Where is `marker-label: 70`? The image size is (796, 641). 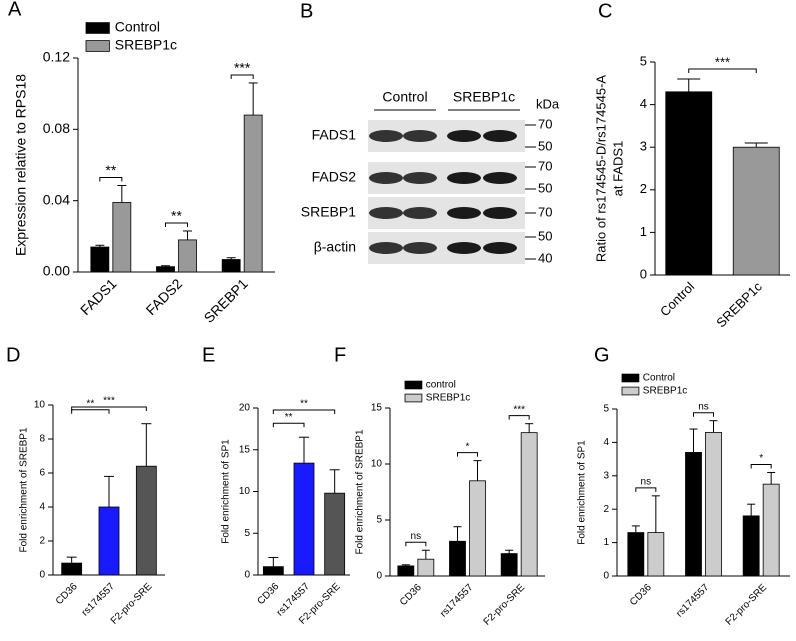
marker-label: 70 is located at coordinates (545, 165).